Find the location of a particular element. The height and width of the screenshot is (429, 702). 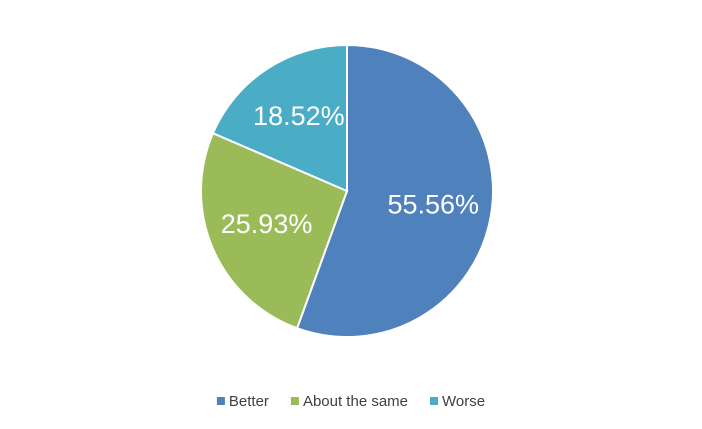

value-label: 18.52% is located at coordinates (299, 116).